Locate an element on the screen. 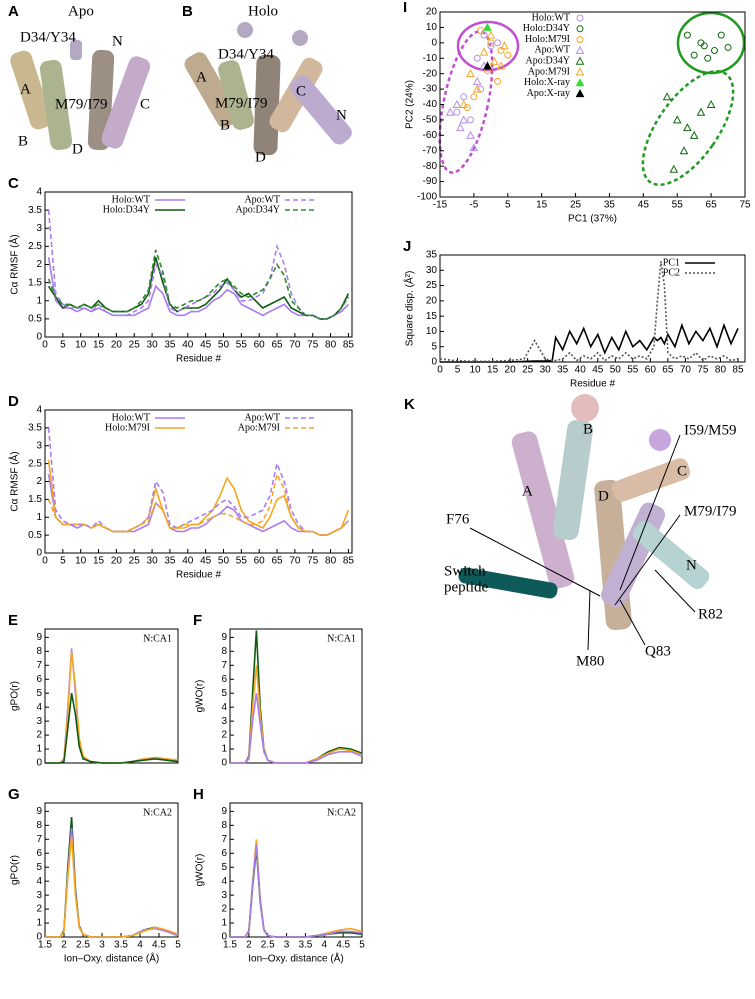 The width and height of the screenshot is (755, 999). x-tick-label: -15 is located at coordinates (440, 205).